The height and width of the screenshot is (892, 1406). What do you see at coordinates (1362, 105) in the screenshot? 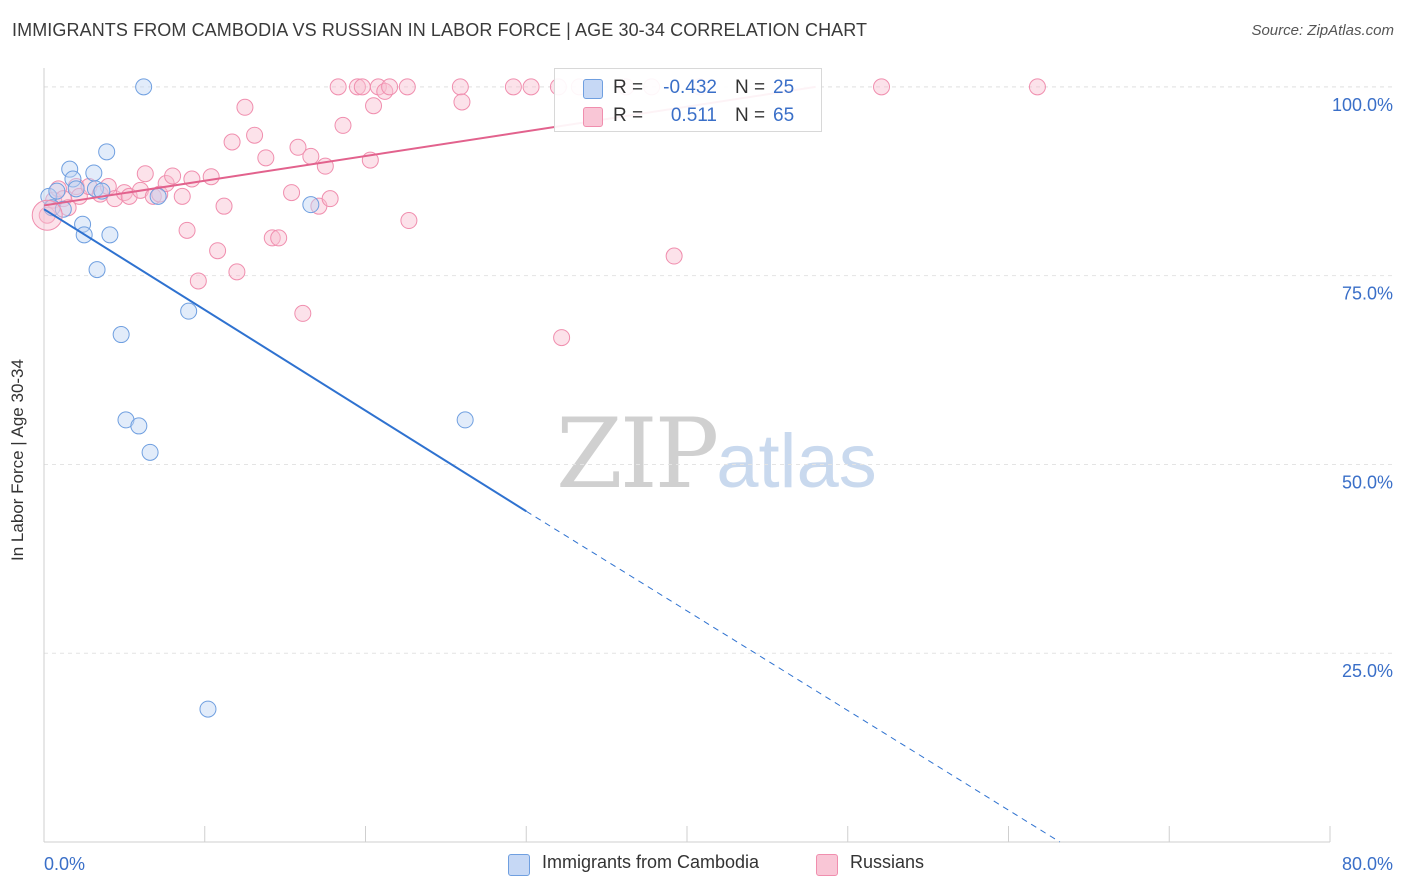
I see `y-tick-label: 100.0%` at bounding box center [1362, 105].